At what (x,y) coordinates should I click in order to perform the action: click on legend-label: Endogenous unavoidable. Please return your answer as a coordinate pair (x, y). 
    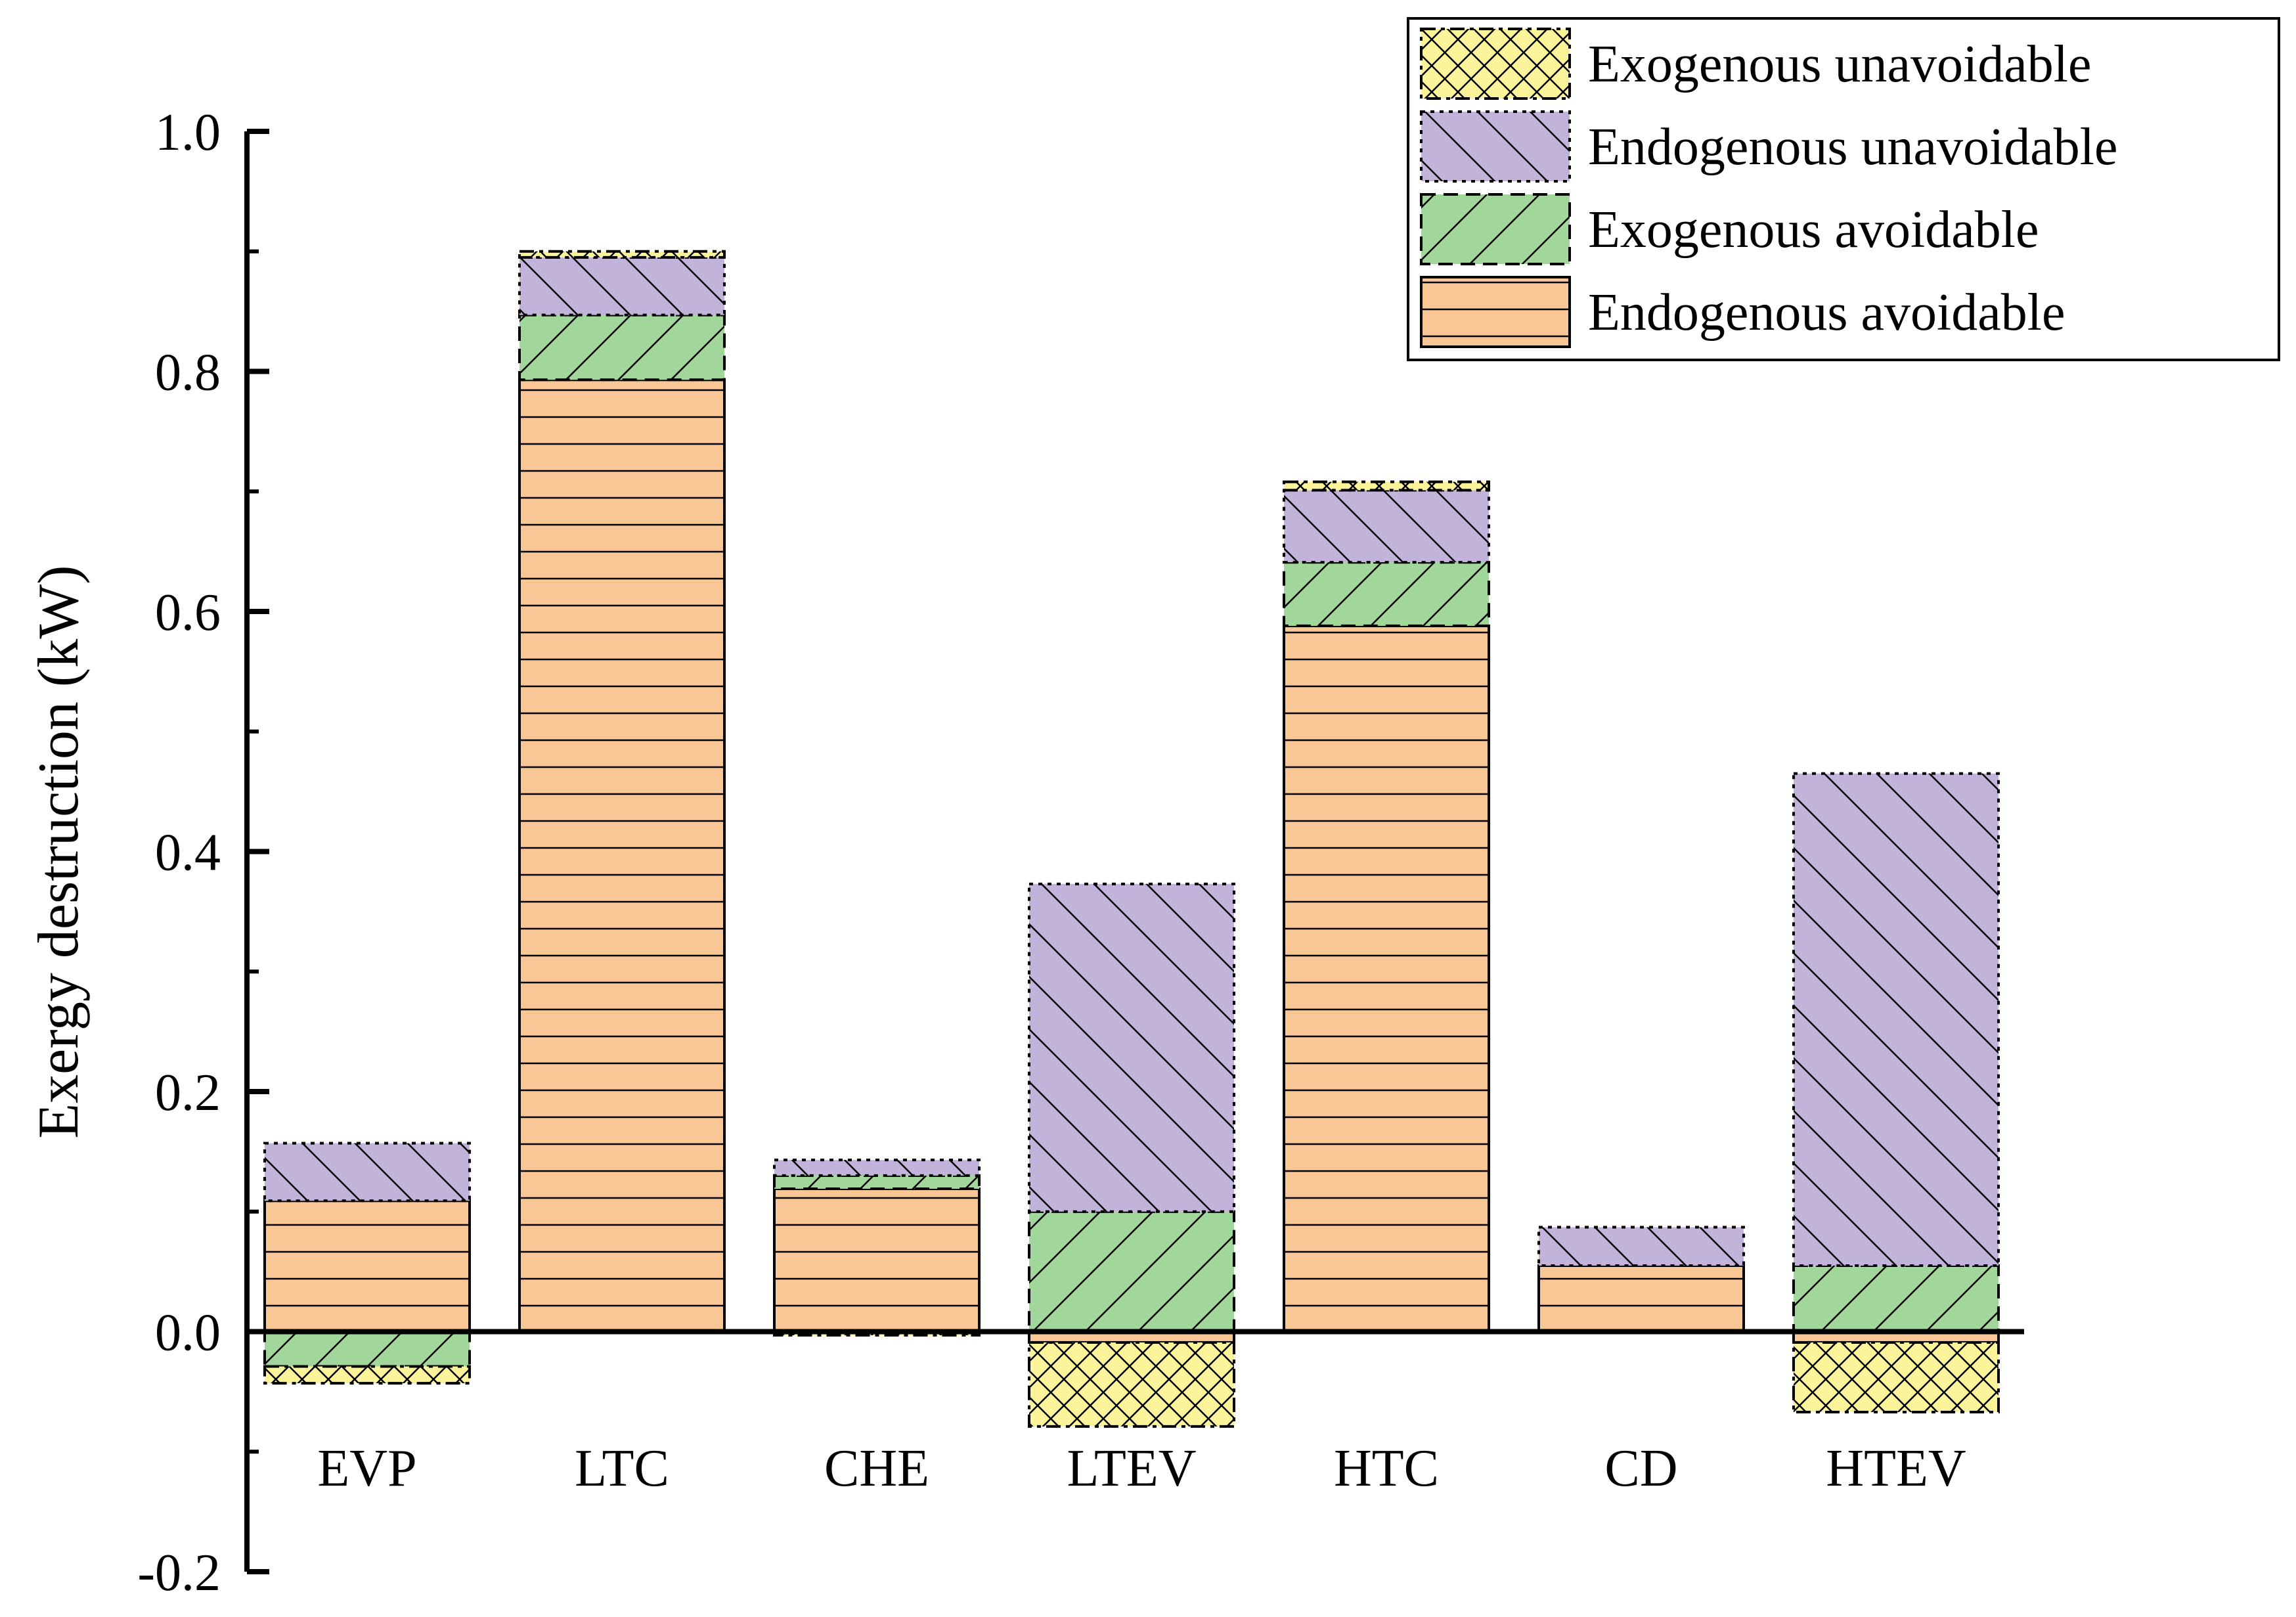
    Looking at the image, I should click on (1852, 147).